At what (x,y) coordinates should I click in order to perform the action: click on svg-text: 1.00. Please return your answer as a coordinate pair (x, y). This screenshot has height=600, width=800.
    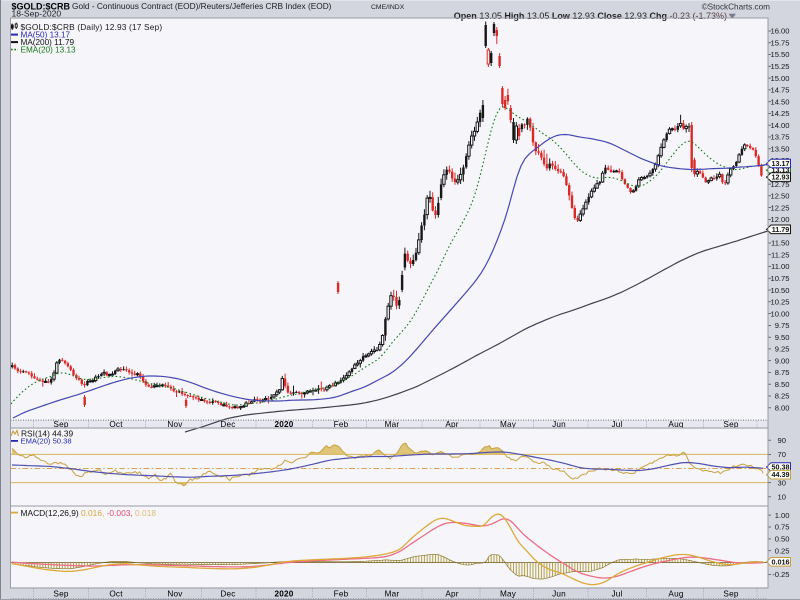
    Looking at the image, I should click on (782, 515).